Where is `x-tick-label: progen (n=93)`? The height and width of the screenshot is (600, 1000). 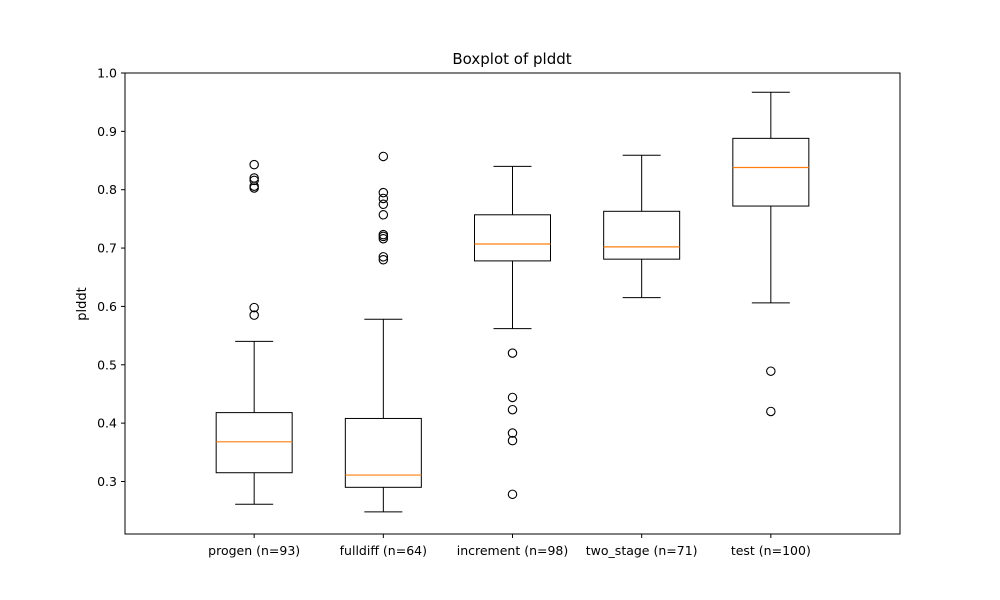
x-tick-label: progen (n=93) is located at coordinates (254, 550).